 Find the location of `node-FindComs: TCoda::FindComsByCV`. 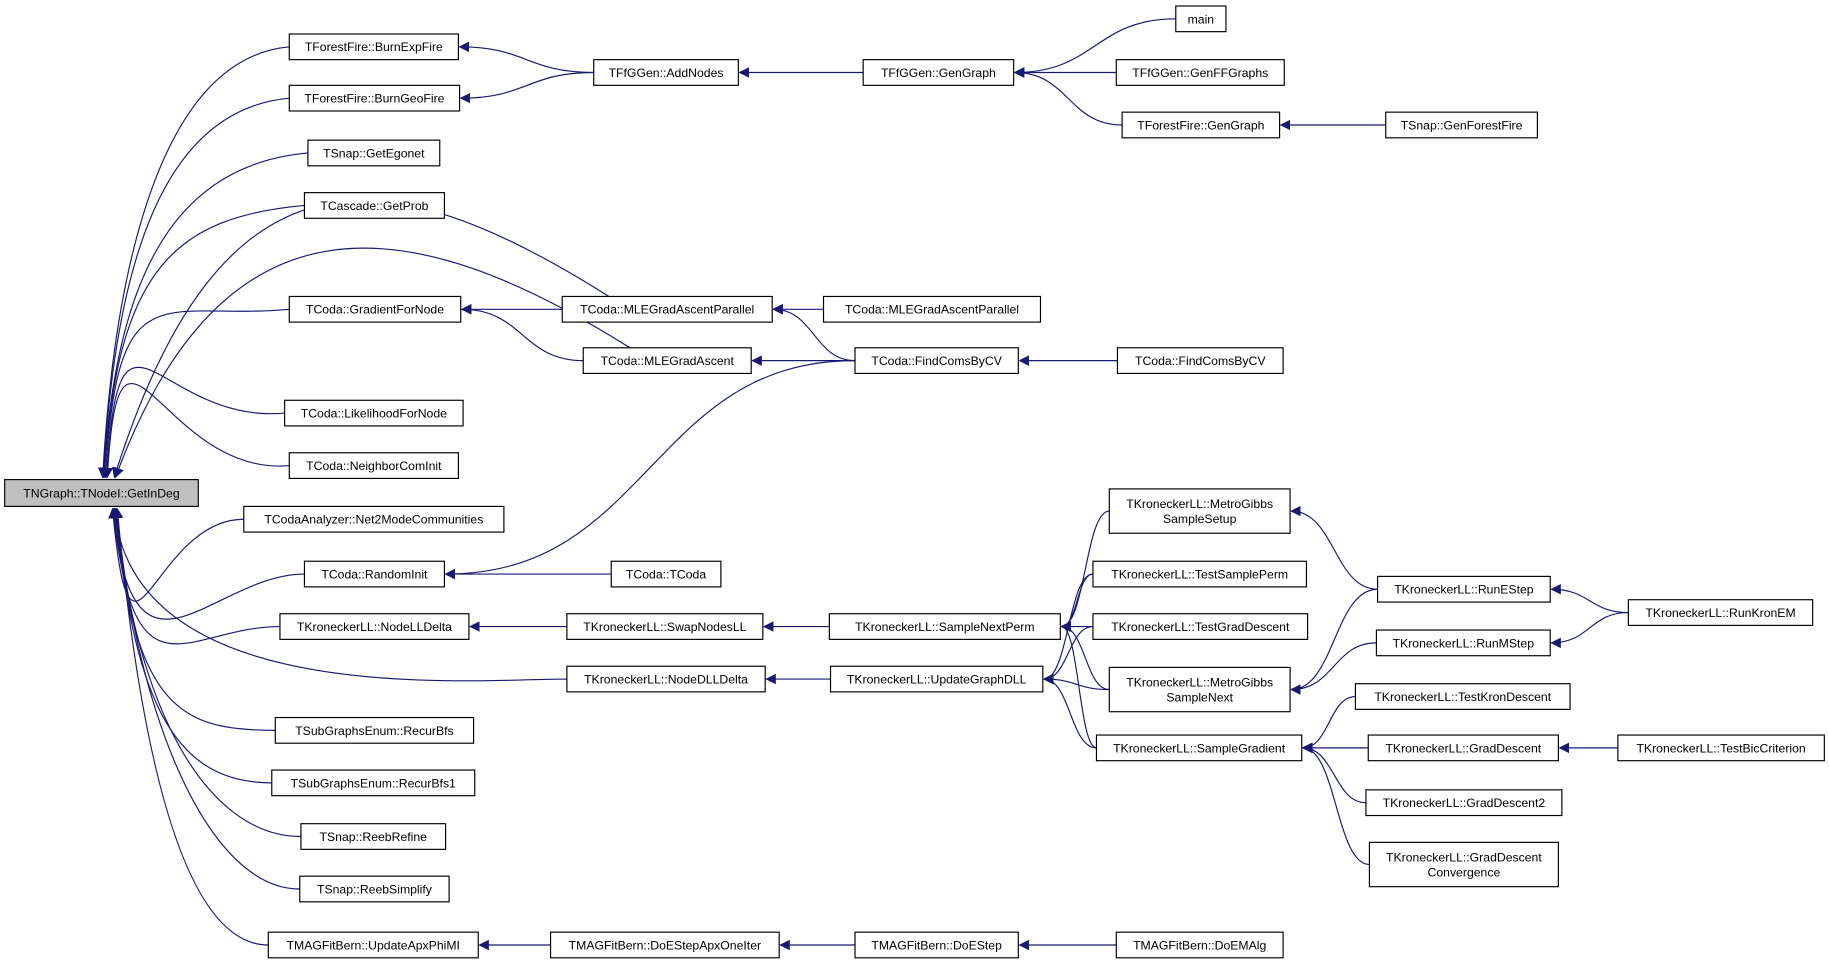

node-FindComs: TCoda::FindComsByCV is located at coordinates (936, 361).